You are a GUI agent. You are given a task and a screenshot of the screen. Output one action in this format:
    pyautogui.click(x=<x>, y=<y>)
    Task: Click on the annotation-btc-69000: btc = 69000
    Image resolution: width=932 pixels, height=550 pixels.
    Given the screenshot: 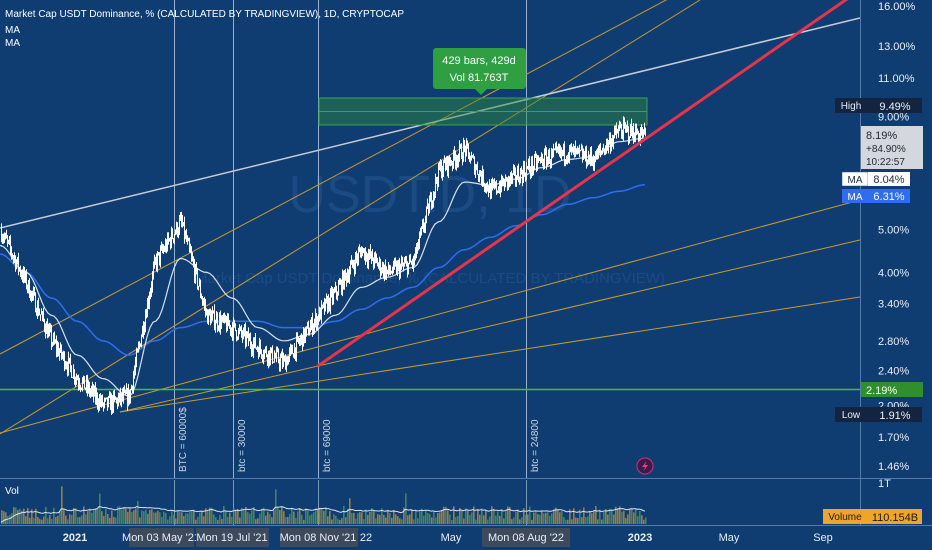 What is the action you would take?
    pyautogui.click(x=327, y=445)
    